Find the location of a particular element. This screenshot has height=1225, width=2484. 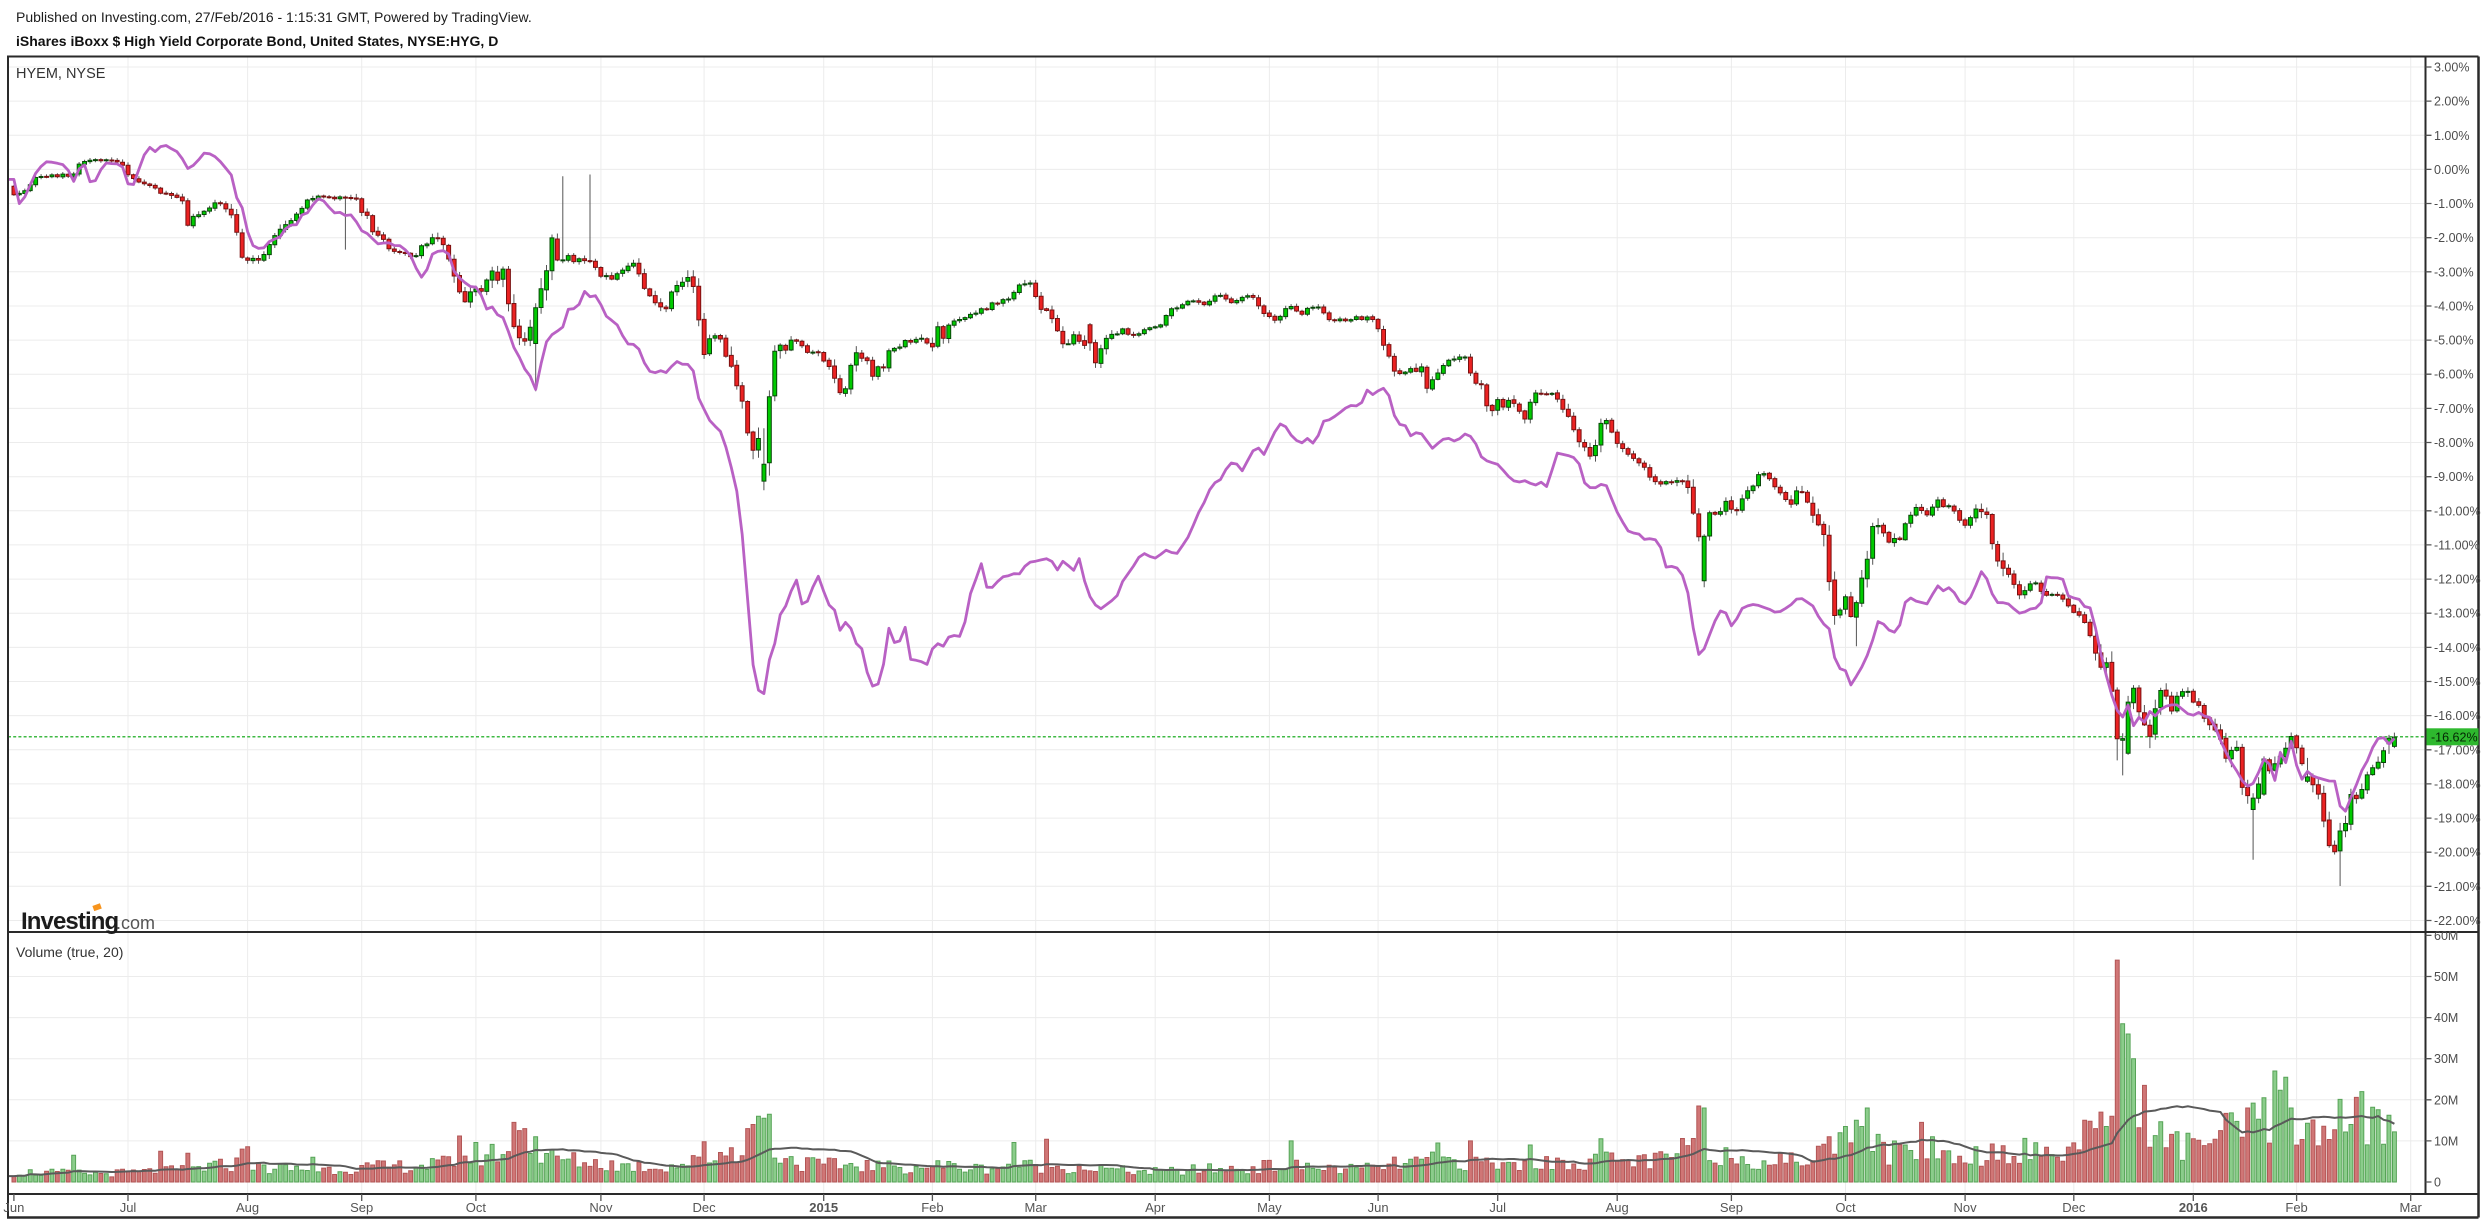

svg-text: -12.00% is located at coordinates (2457, 580).